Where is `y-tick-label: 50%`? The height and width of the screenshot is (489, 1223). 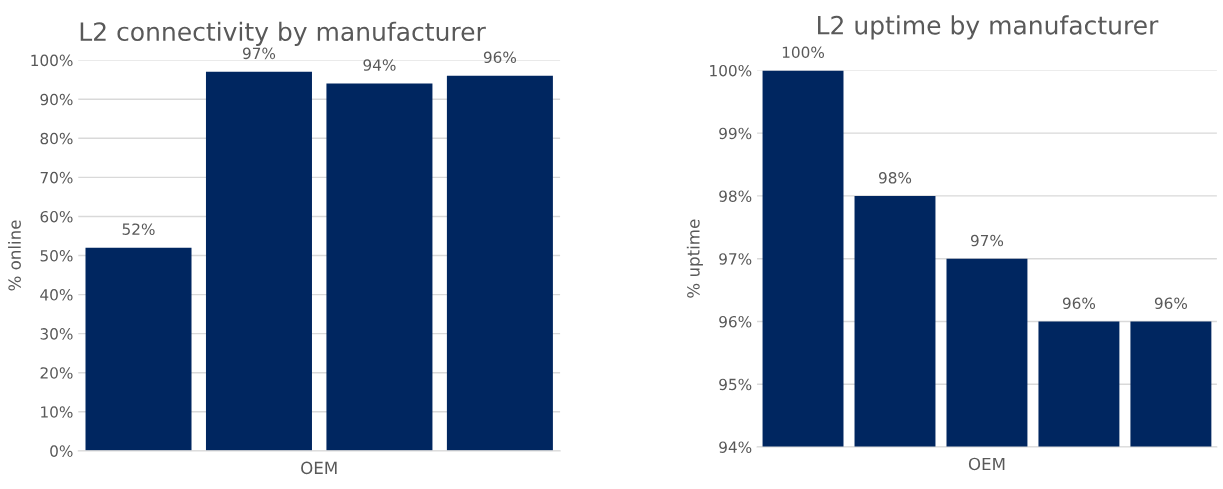
y-tick-label: 50% is located at coordinates (56, 255).